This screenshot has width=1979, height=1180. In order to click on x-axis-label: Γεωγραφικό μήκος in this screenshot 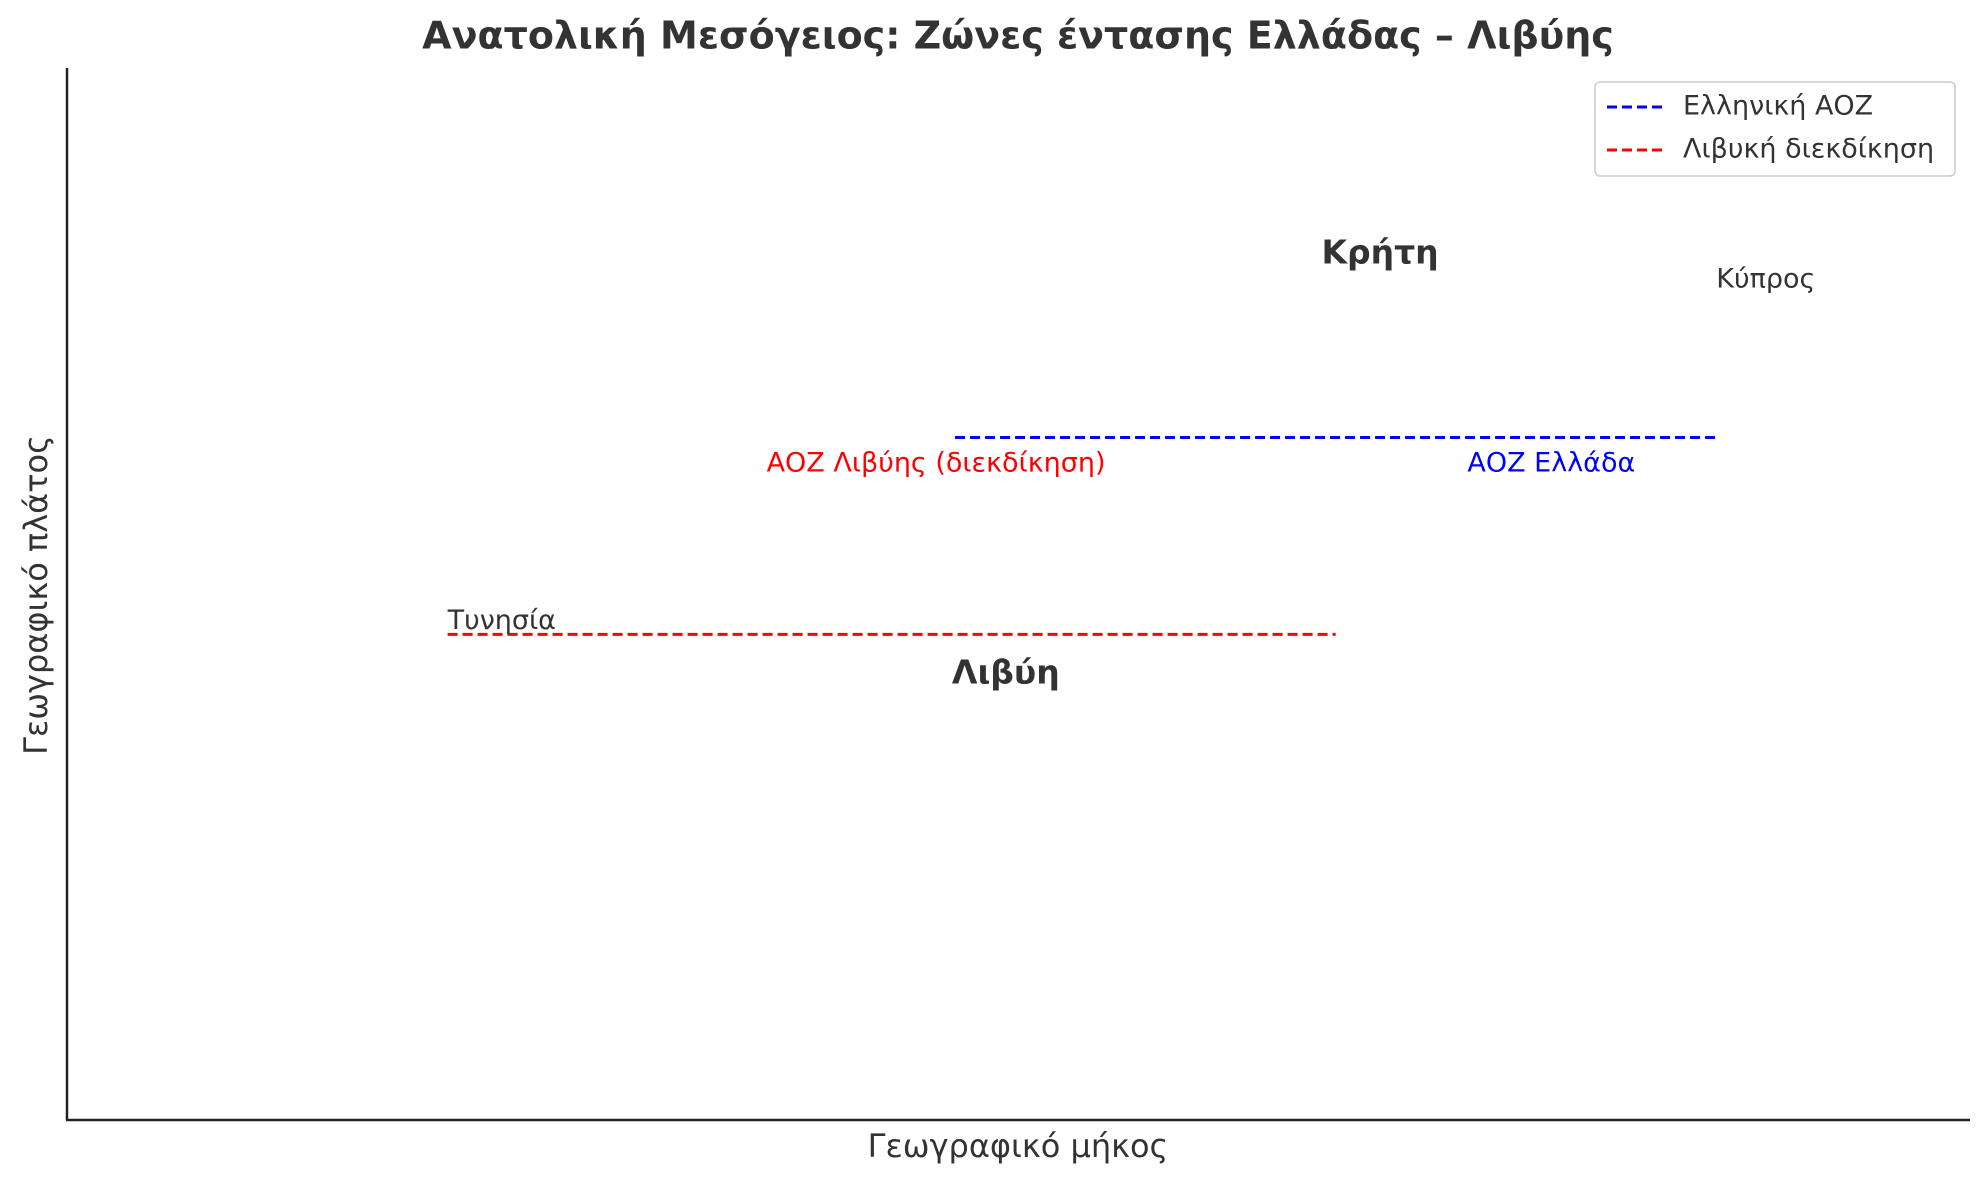, I will do `click(1018, 1146)`.